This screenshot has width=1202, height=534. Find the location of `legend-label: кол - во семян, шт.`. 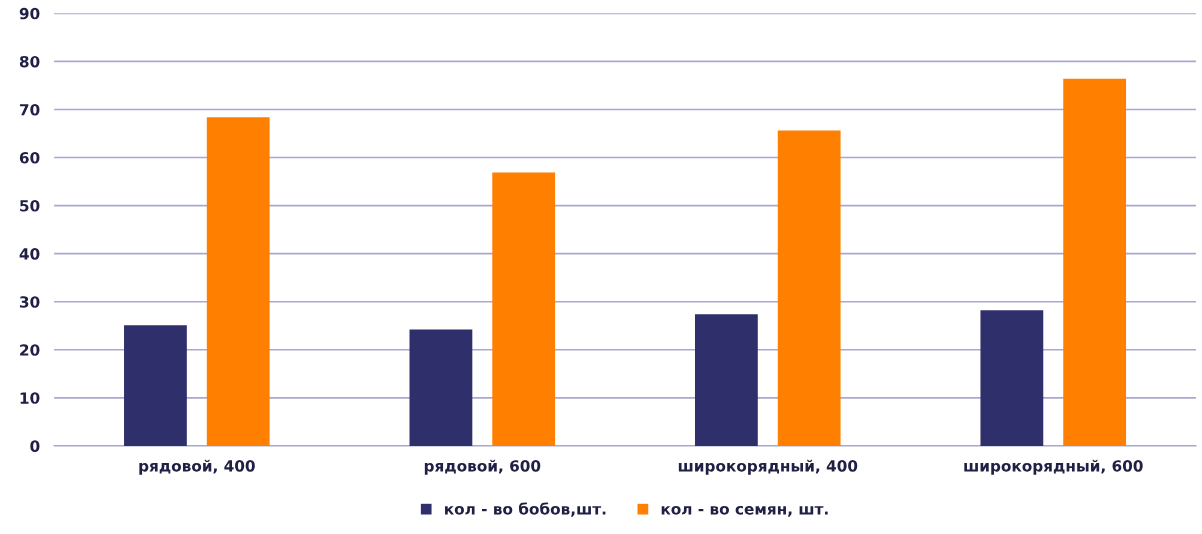

legend-label: кол - во семян, шт. is located at coordinates (744, 511).